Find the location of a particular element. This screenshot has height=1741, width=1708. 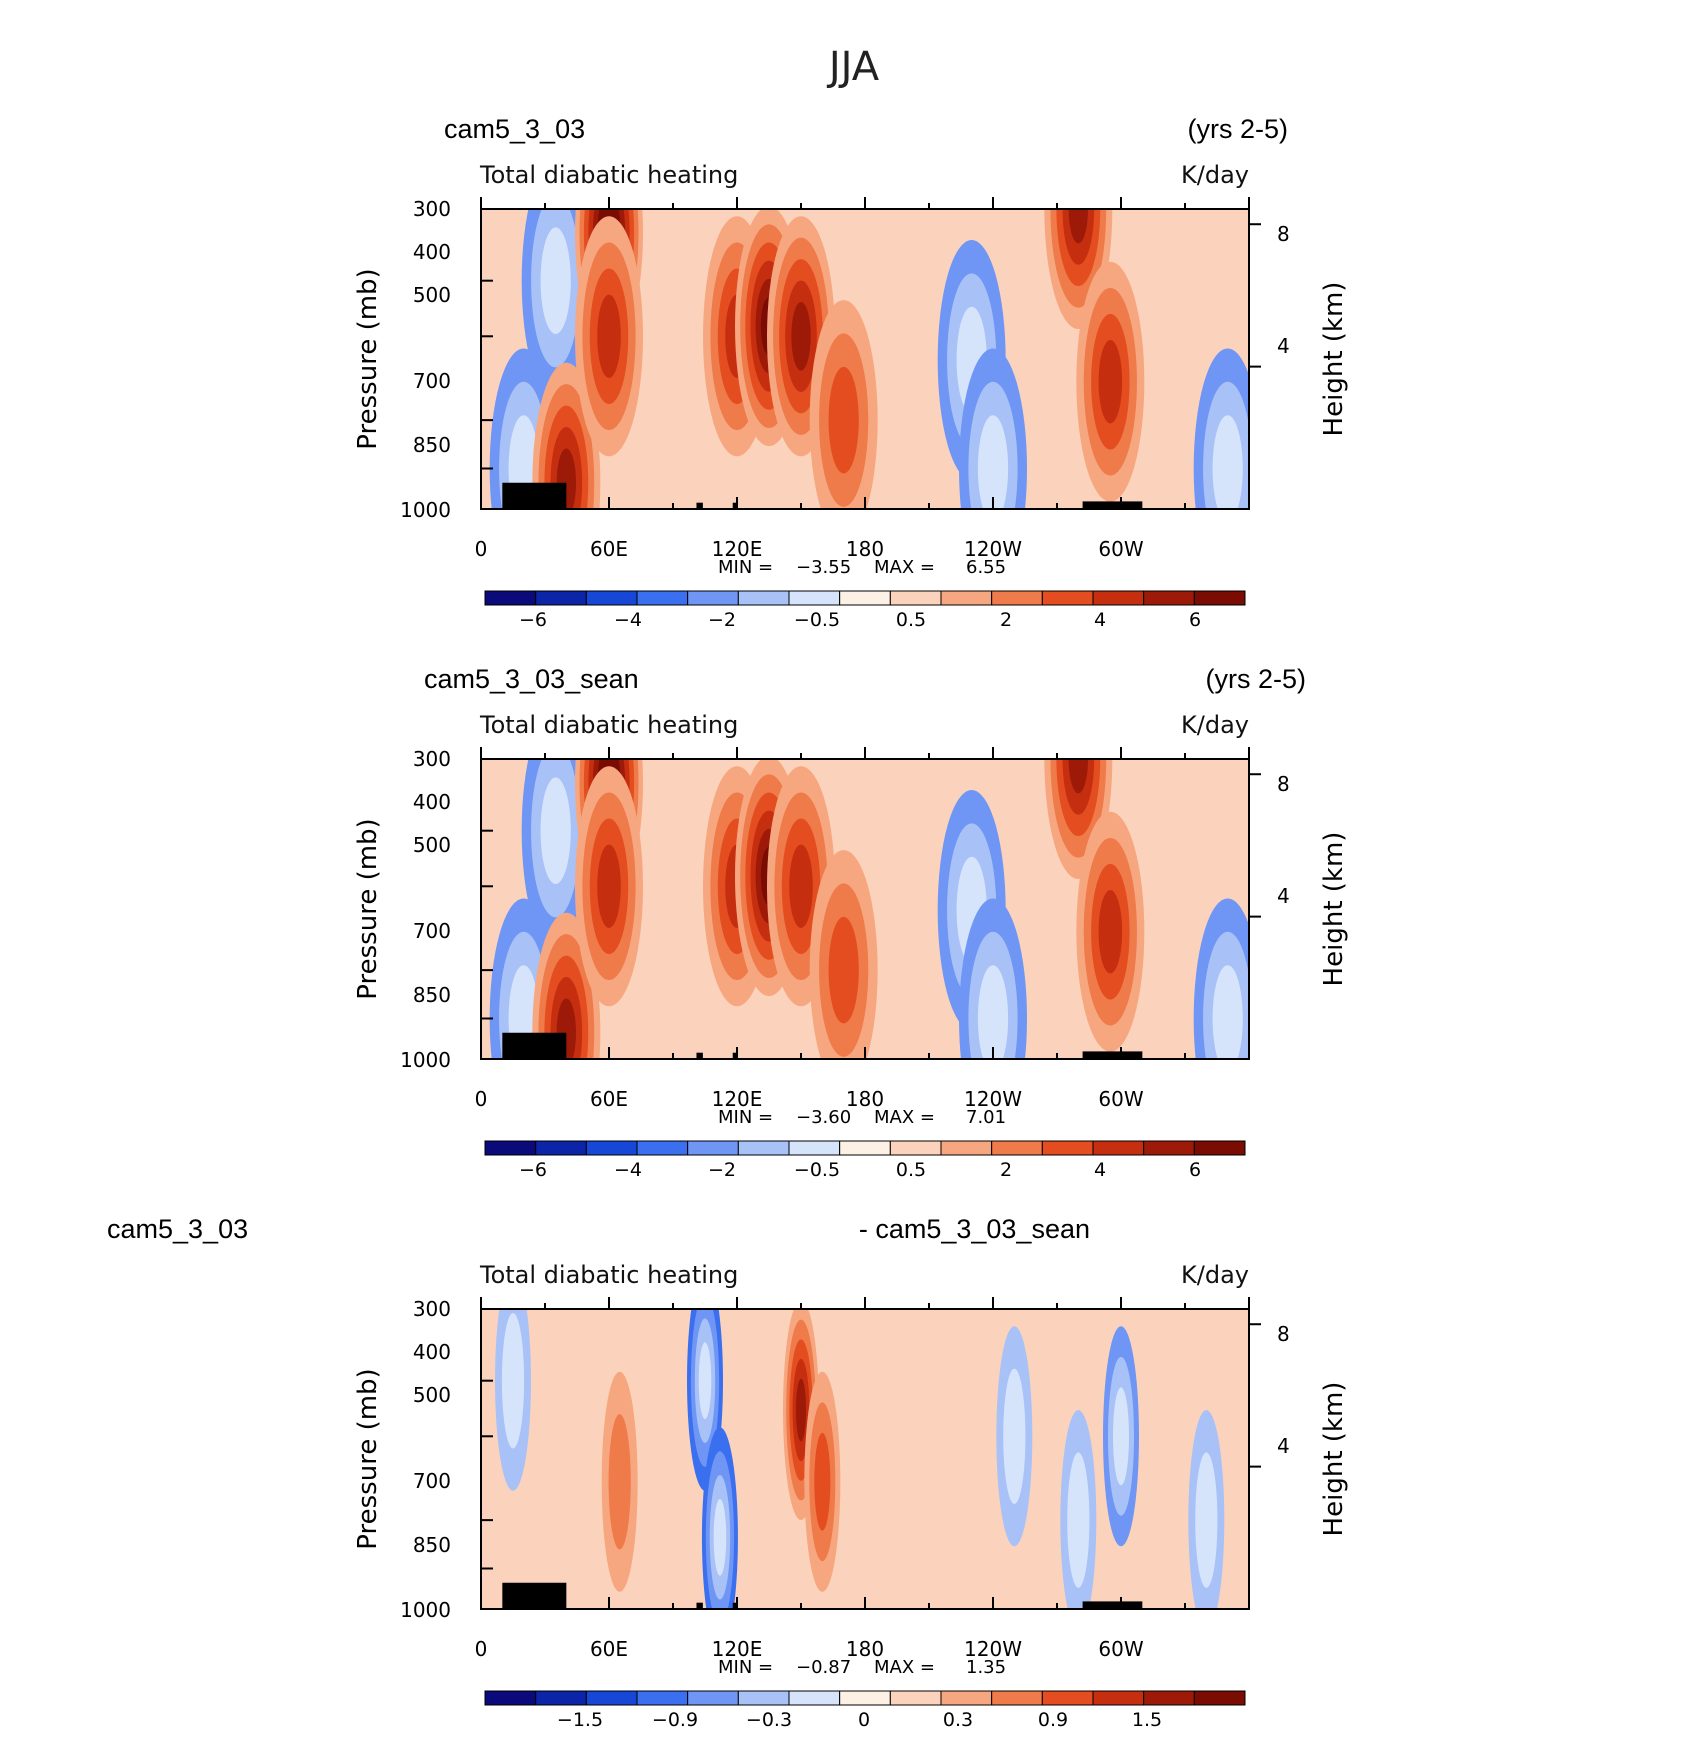

min-max-readout: MIN = −0.87 MAX = 1.35 is located at coordinates (862, 1667).